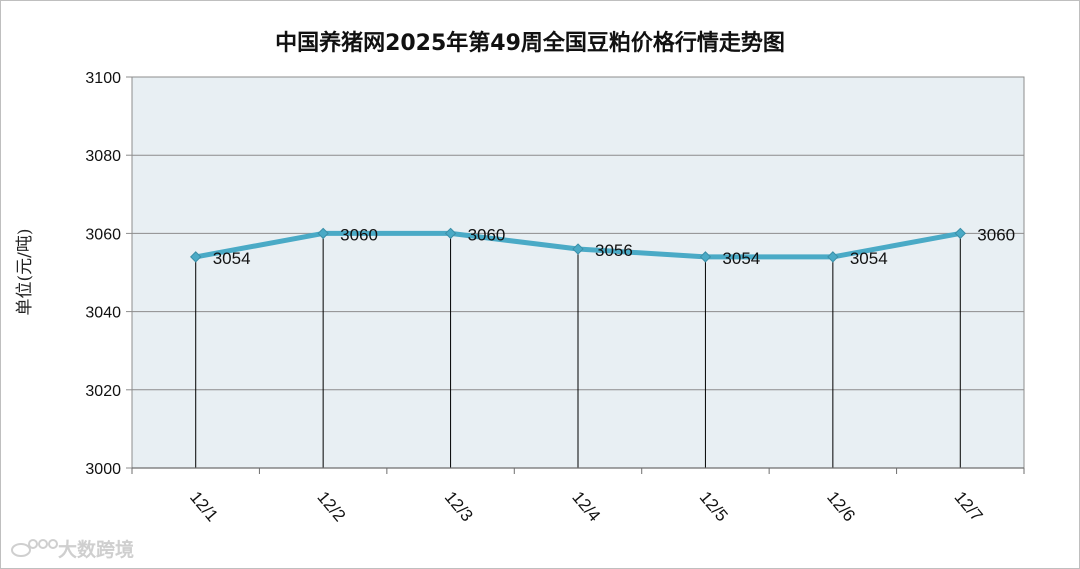 The width and height of the screenshot is (1080, 569). I want to click on x-tick-label: 12/1, so click(204, 507).